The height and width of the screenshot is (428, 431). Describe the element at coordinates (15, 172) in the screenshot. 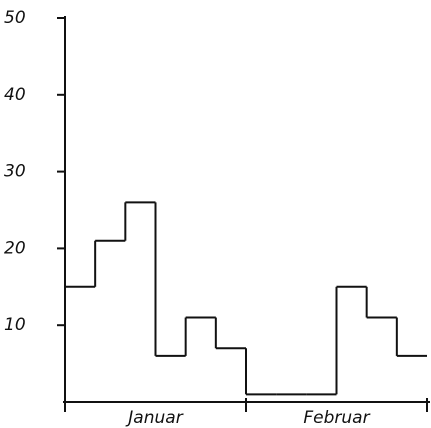

I see `y-tick-label: 30` at that location.